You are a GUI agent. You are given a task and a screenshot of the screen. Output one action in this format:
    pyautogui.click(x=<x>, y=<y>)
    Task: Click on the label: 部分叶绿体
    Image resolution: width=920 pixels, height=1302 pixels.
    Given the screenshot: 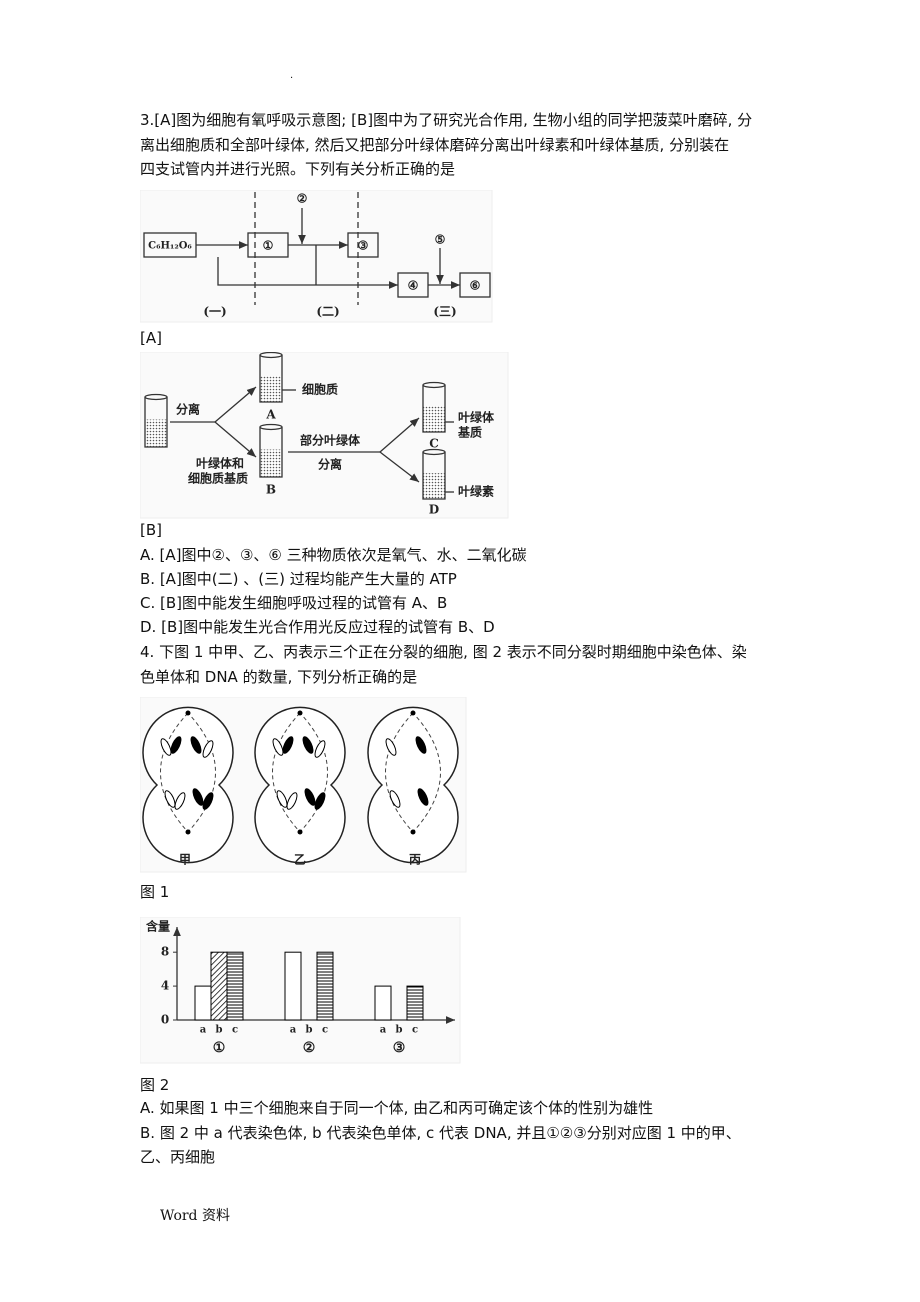 What is the action you would take?
    pyautogui.click(x=330, y=440)
    